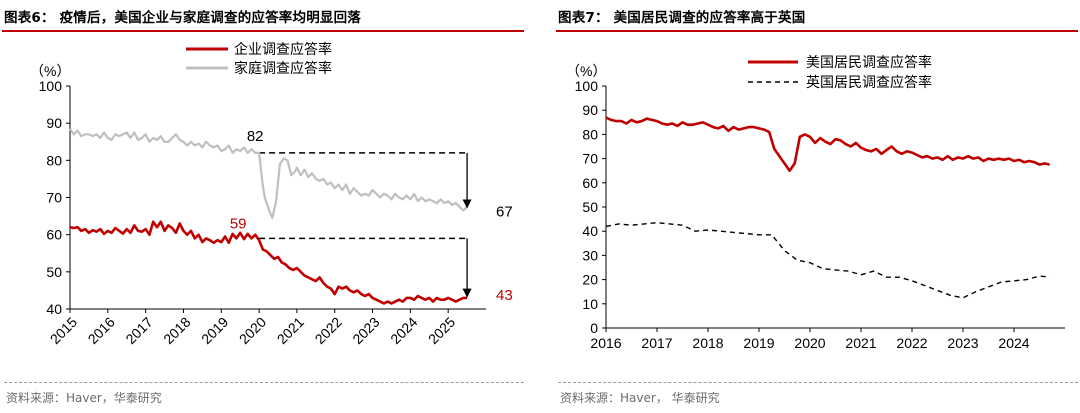  Describe the element at coordinates (268, 262) in the screenshot. I see `left-series-line-business` at that location.